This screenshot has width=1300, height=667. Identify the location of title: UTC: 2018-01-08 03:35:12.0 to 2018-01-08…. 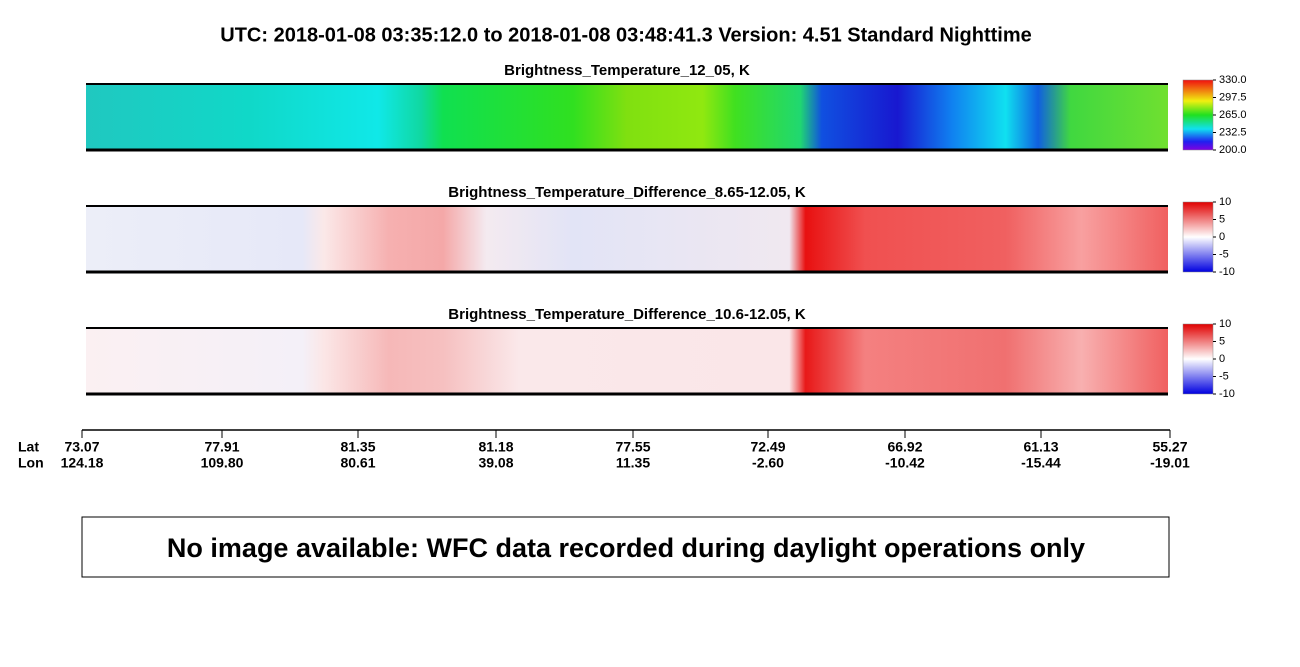
(625, 35).